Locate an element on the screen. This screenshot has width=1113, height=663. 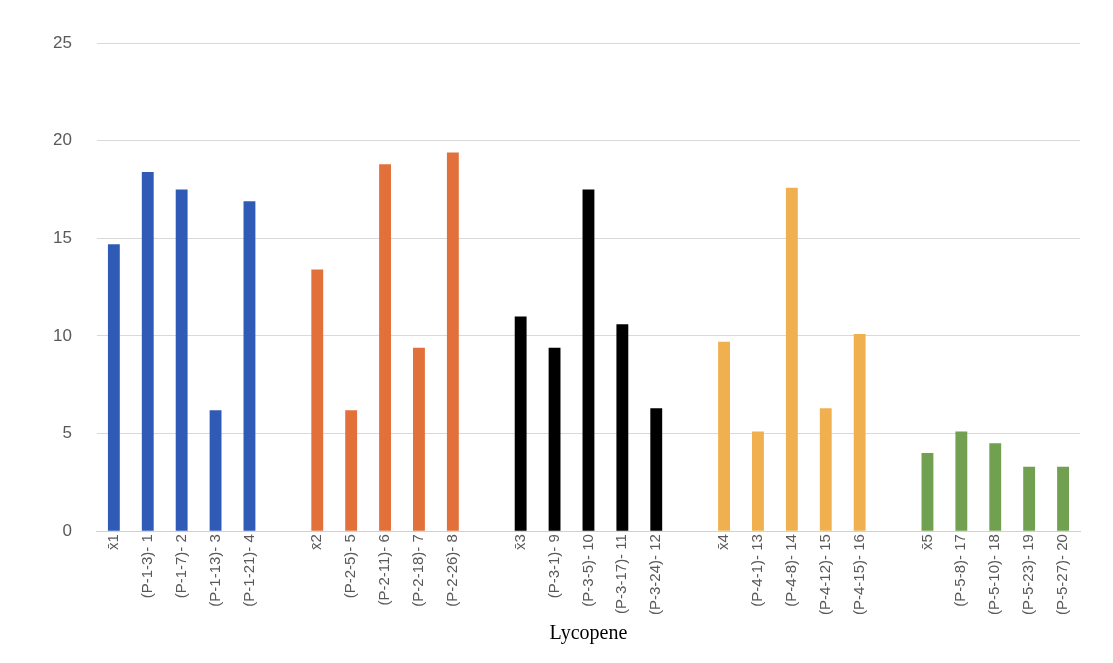
x-tick-label: (P-4-12)- 15 is located at coordinates (824, 574).